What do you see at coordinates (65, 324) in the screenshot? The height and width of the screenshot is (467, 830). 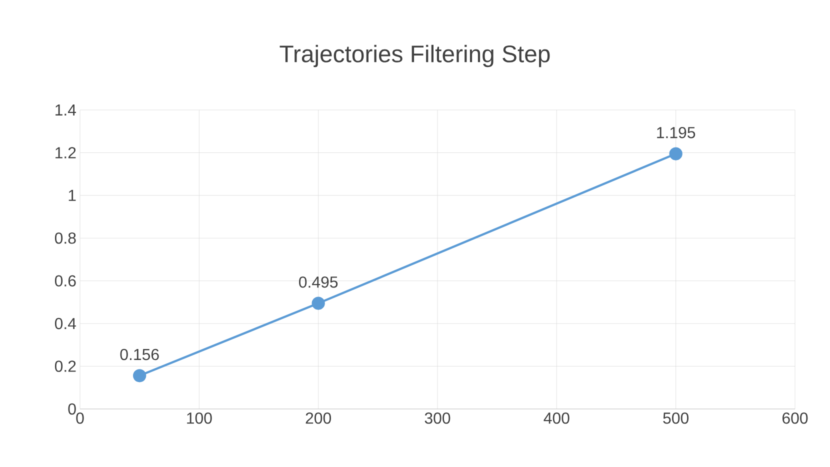 I see `y-tick-label: 0.4` at bounding box center [65, 324].